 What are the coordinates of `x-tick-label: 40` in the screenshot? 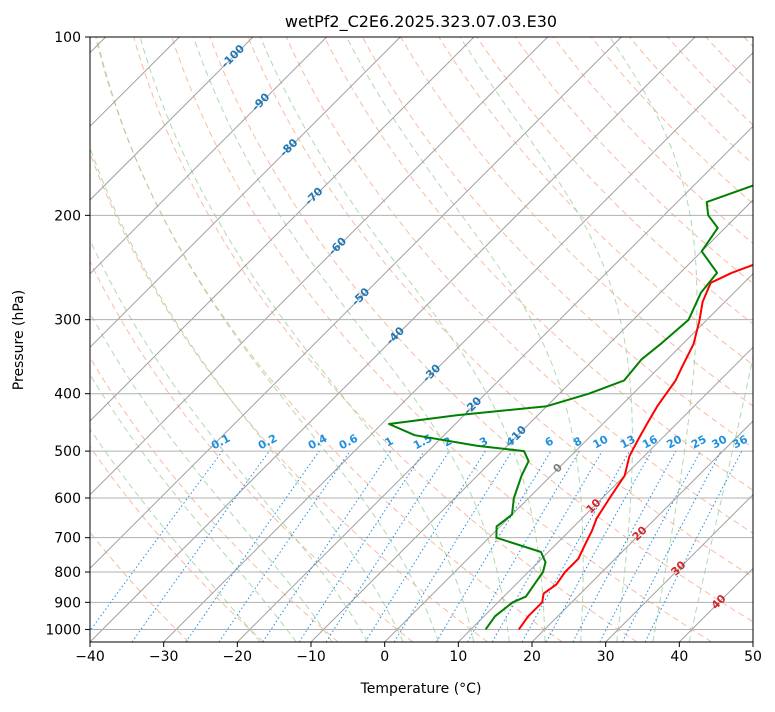 It's located at (679, 657).